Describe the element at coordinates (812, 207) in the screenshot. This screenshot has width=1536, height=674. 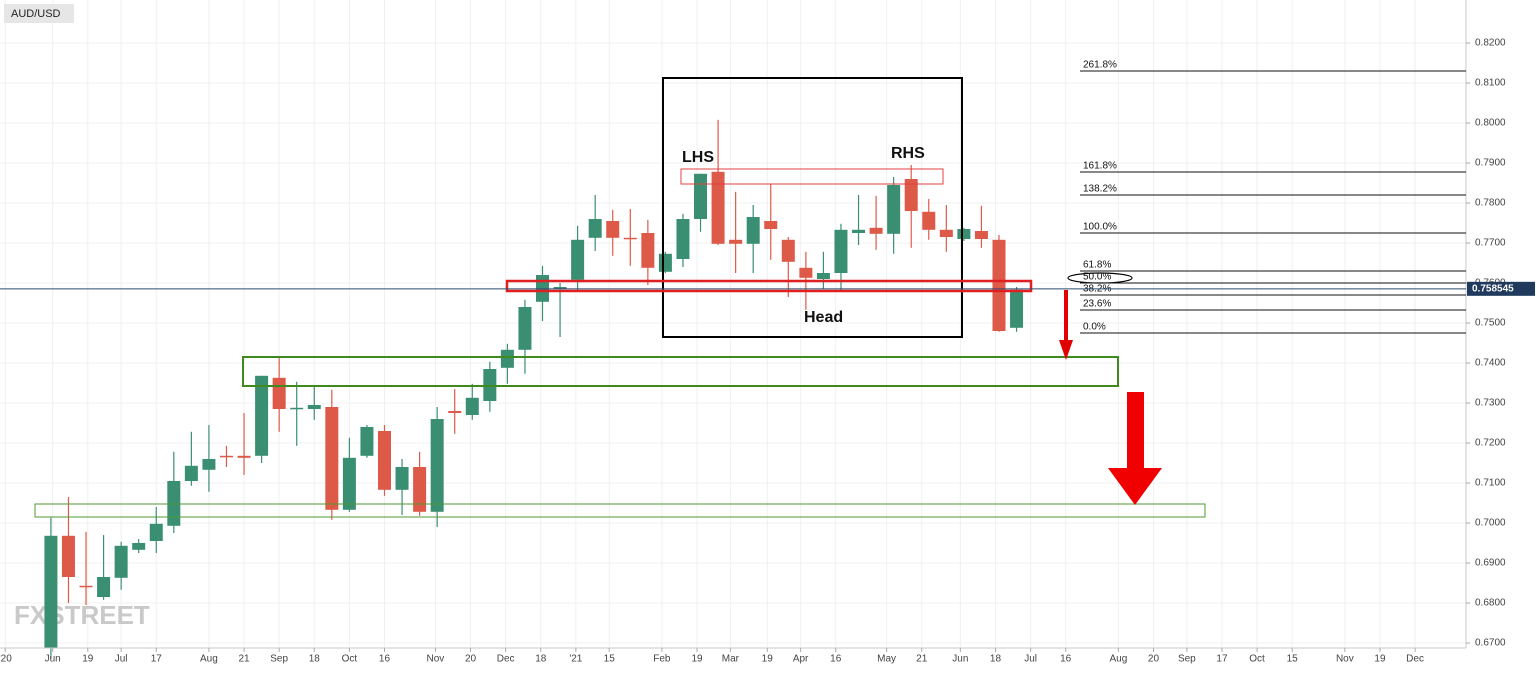
I see `pattern-box` at that location.